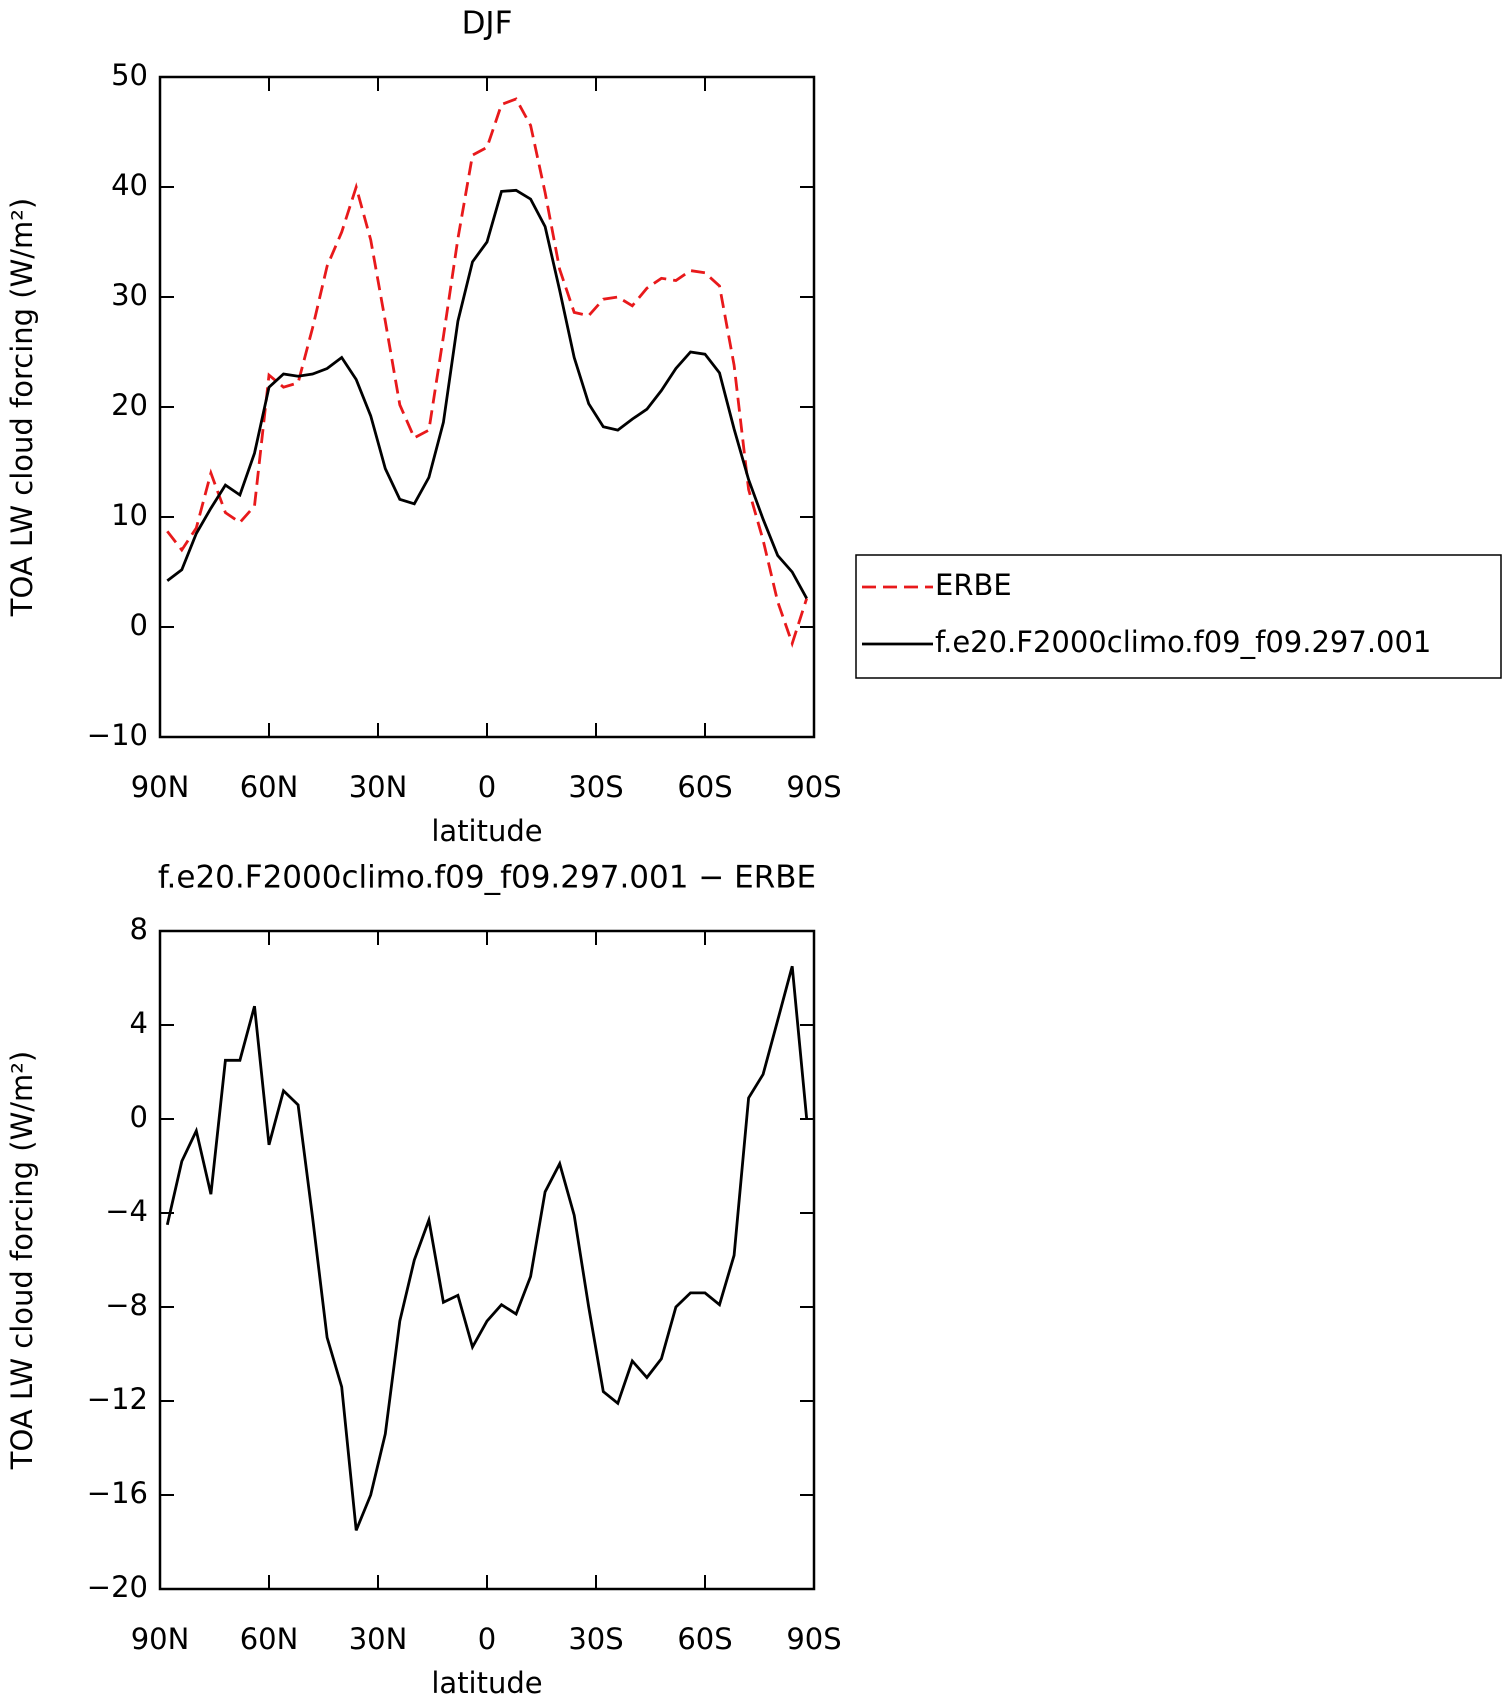  What do you see at coordinates (126, 1211) in the screenshot?
I see `y-tick-label: −4` at bounding box center [126, 1211].